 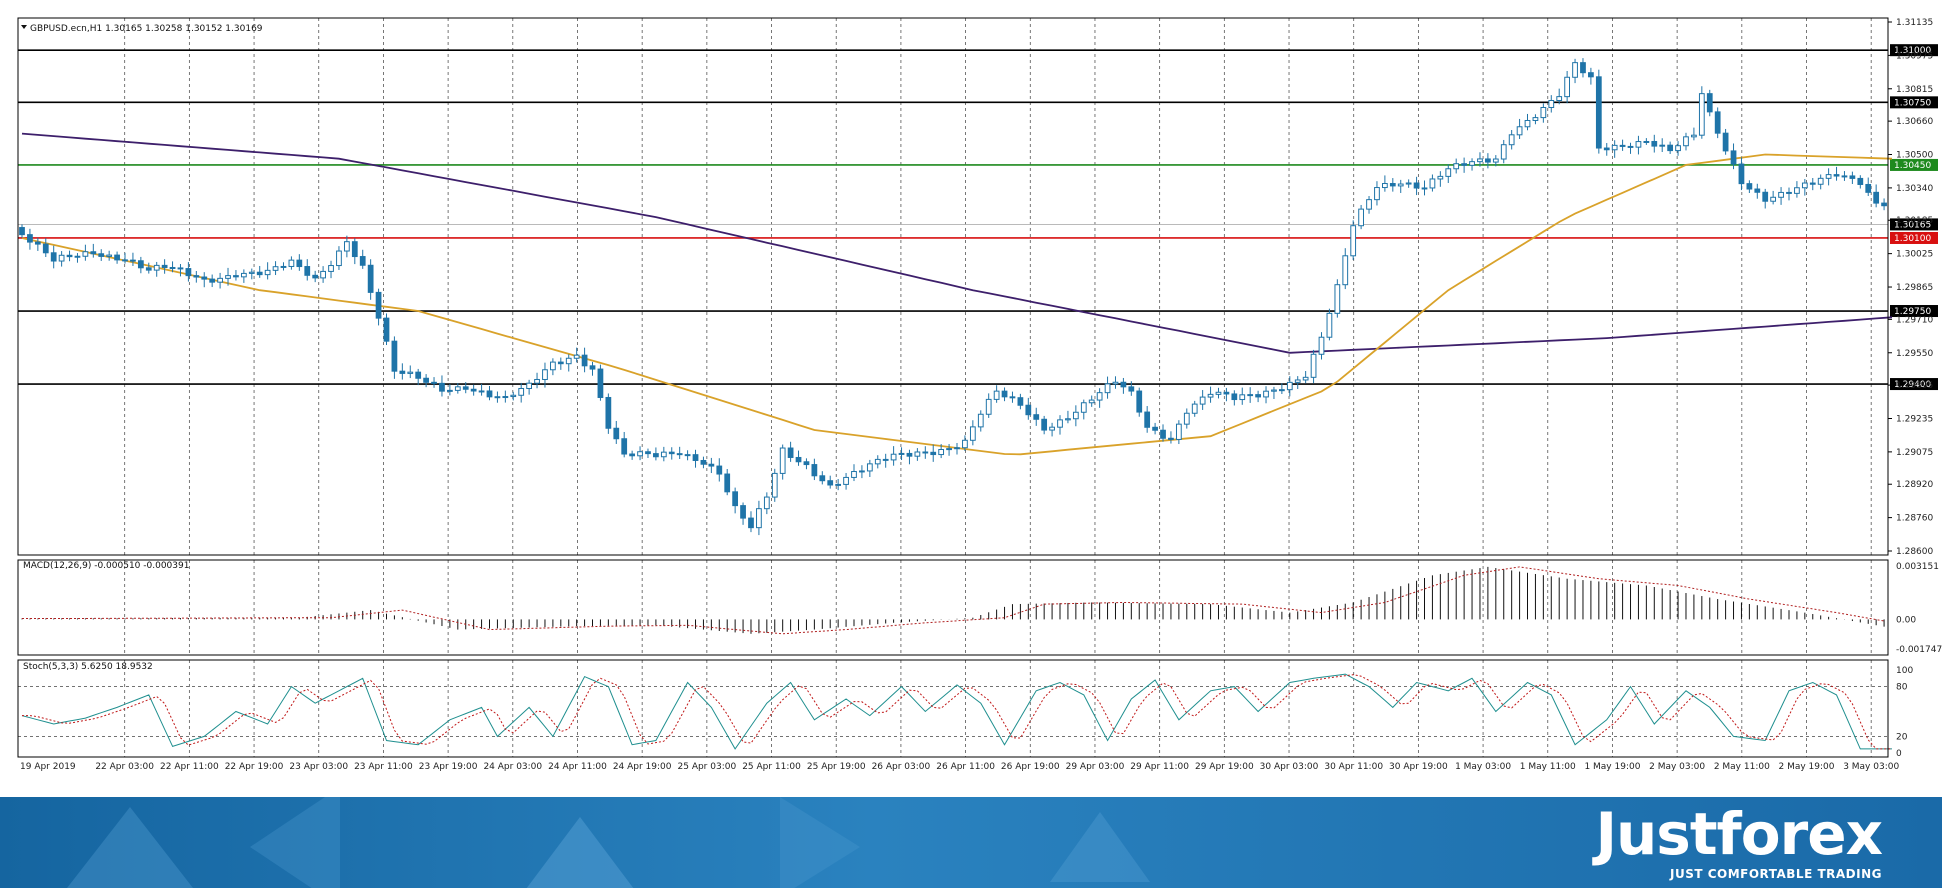 I want to click on x-tick-label: 29 Apr 11:00, so click(x=1159, y=767).